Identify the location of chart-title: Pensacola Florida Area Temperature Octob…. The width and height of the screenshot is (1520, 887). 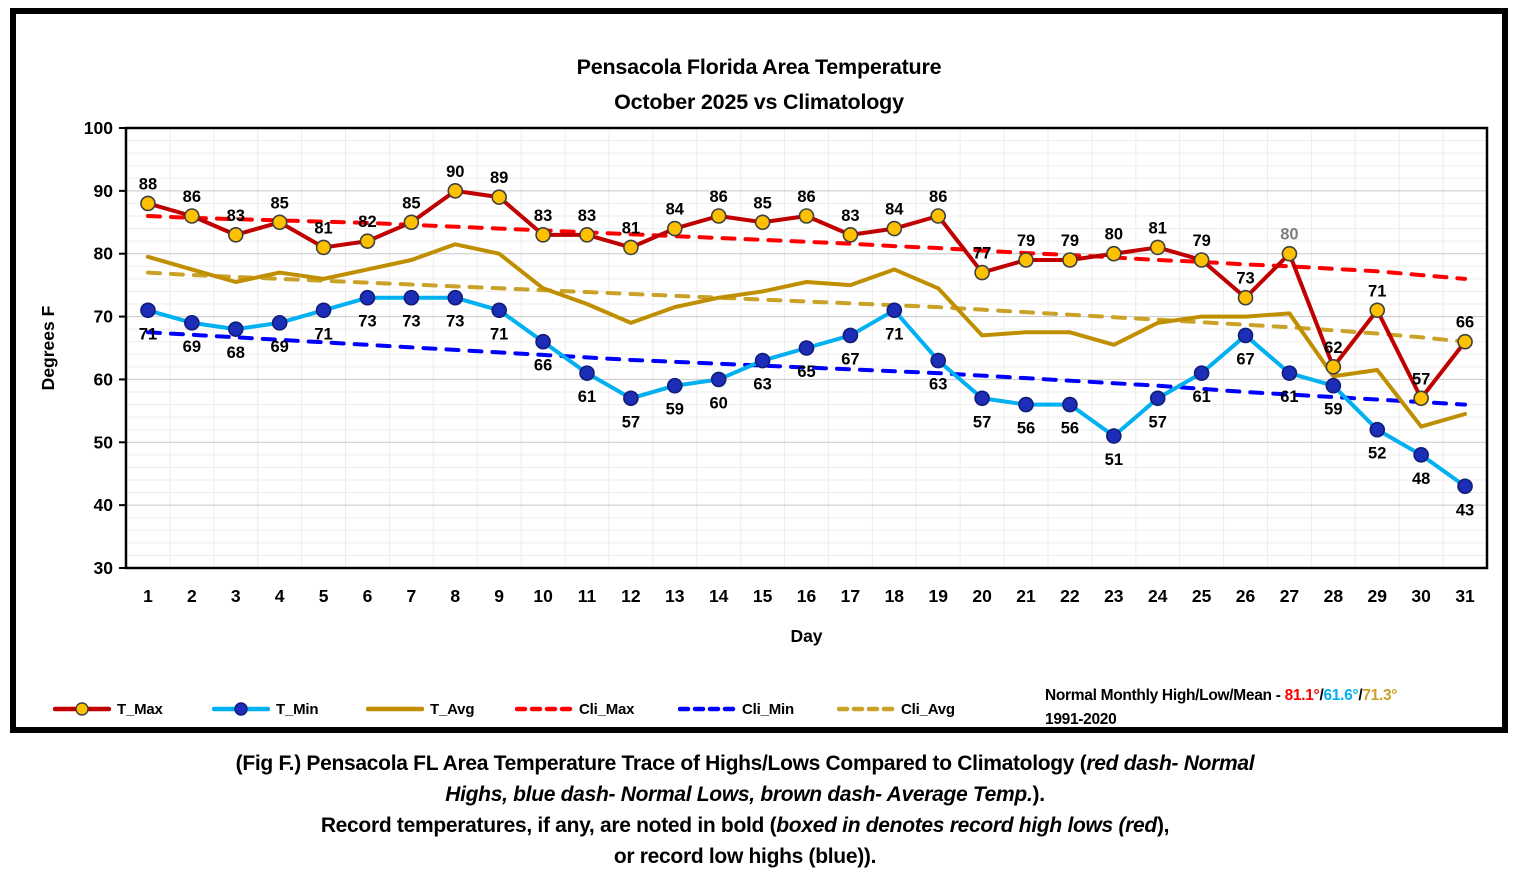
(759, 85).